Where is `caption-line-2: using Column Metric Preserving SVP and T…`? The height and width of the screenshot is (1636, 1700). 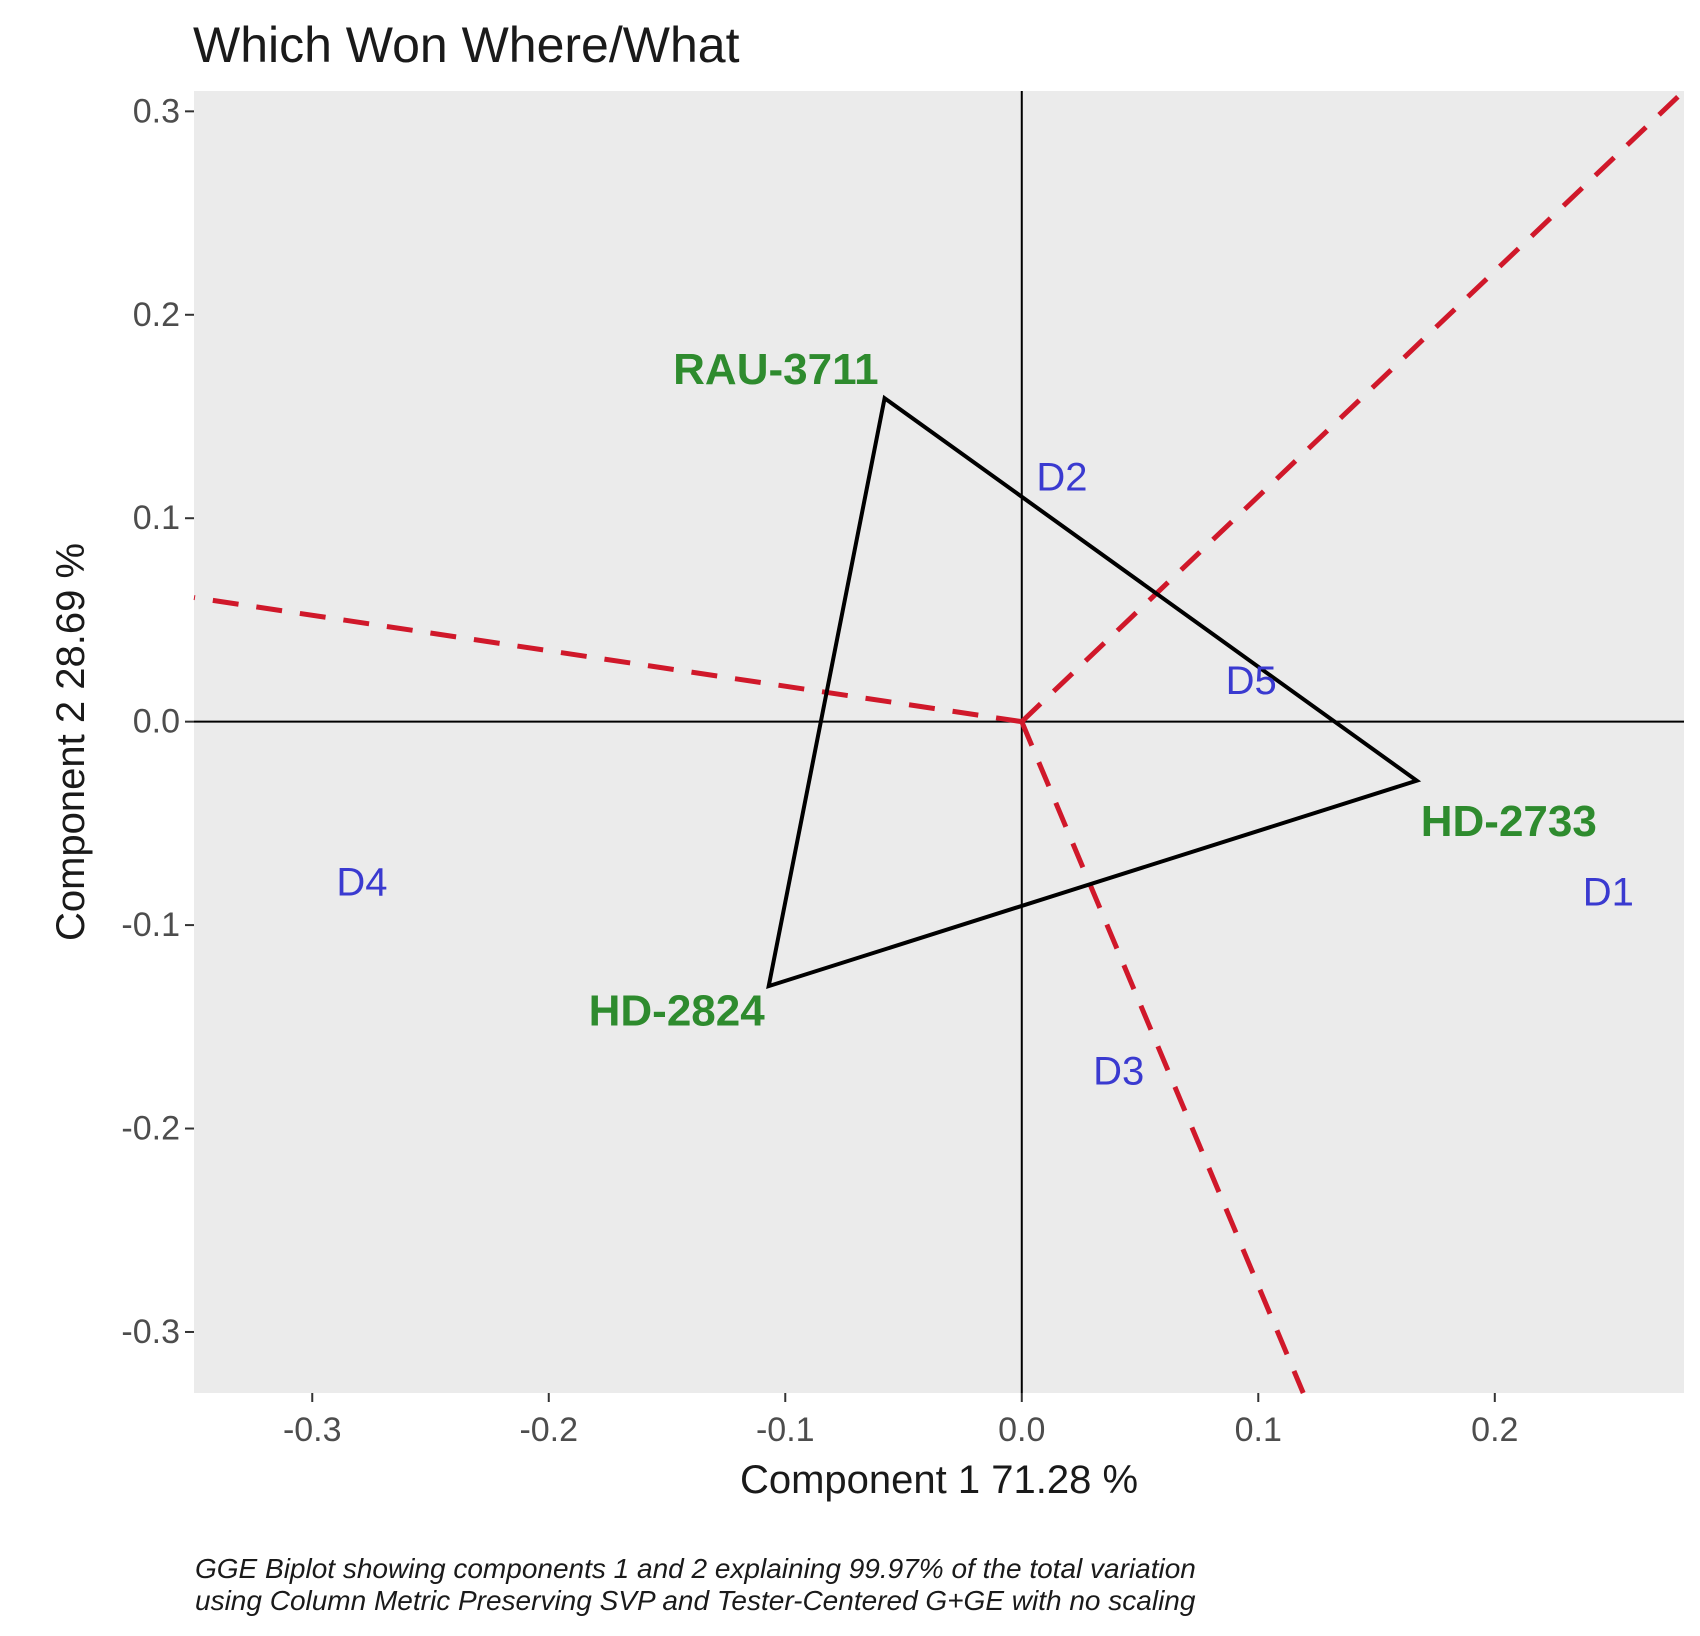
caption-line-2: using Column Metric Preserving SVP and T… is located at coordinates (695, 1600).